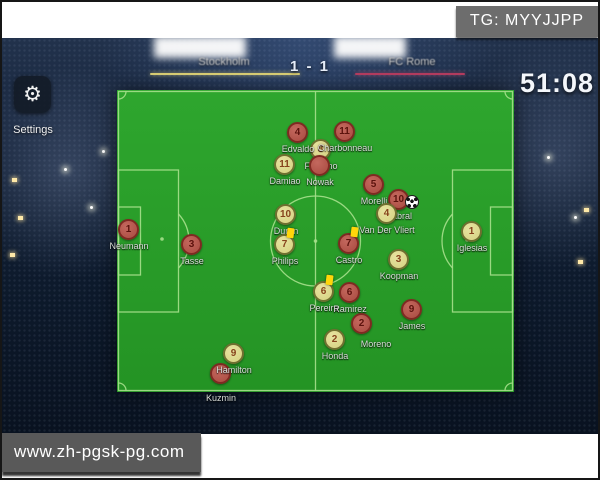 The width and height of the screenshot is (600, 480). Describe the element at coordinates (33, 130) in the screenshot. I see `settings-label: Settings` at that location.